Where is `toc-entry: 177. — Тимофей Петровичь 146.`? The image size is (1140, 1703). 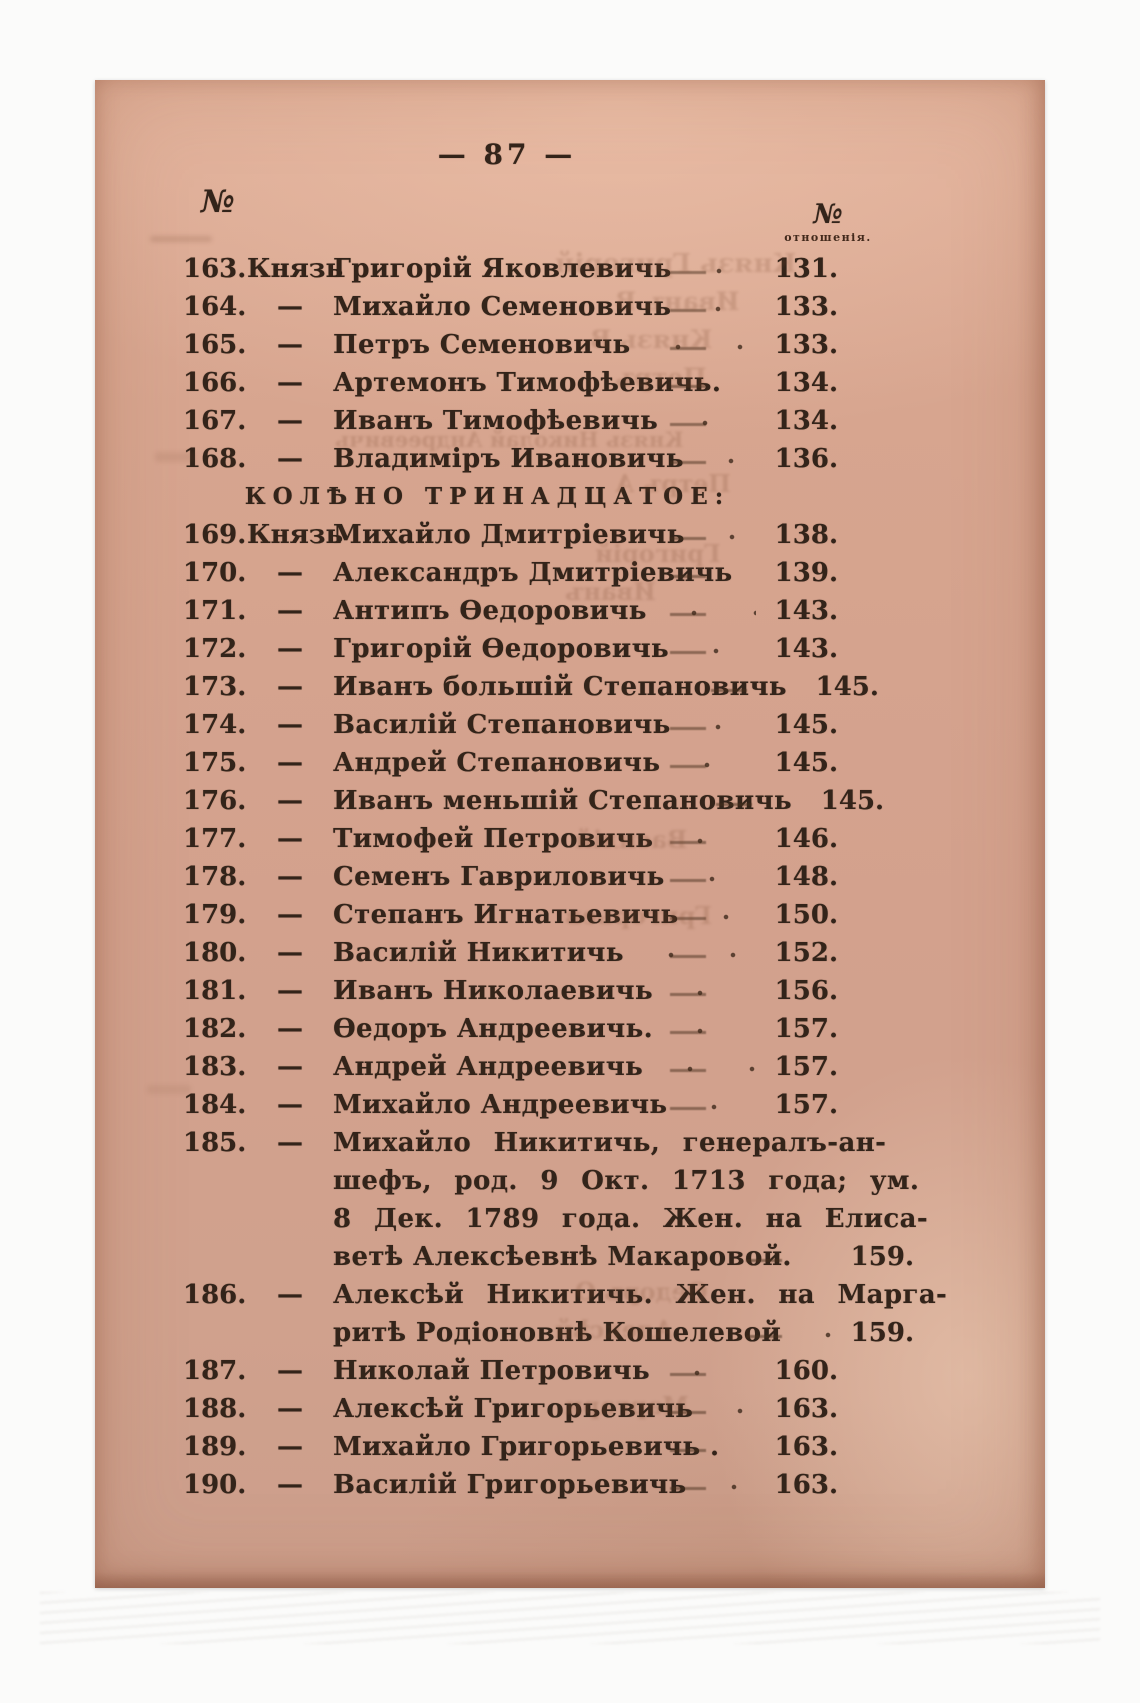
toc-entry: 177. — Тимофей Петровичь 146. is located at coordinates (510, 839).